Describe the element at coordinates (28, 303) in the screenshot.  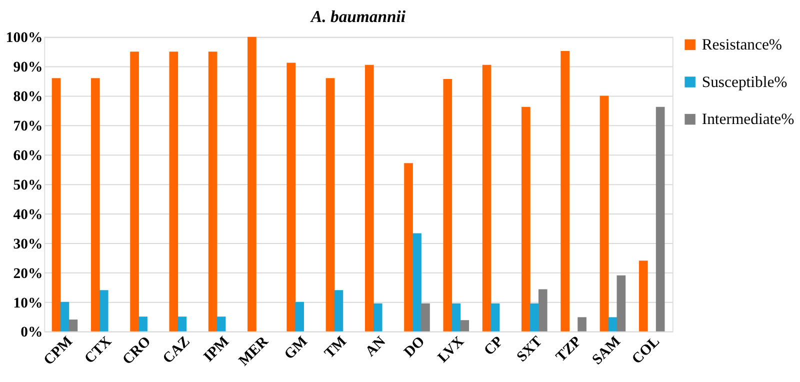
I see `y-tick-label: 10%` at that location.